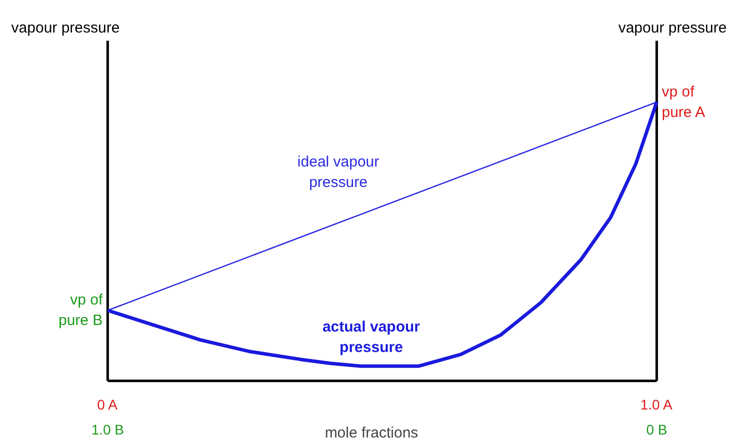 This screenshot has width=742, height=444. Describe the element at coordinates (371, 337) in the screenshot. I see `series-label: actual vapour pressure` at that location.